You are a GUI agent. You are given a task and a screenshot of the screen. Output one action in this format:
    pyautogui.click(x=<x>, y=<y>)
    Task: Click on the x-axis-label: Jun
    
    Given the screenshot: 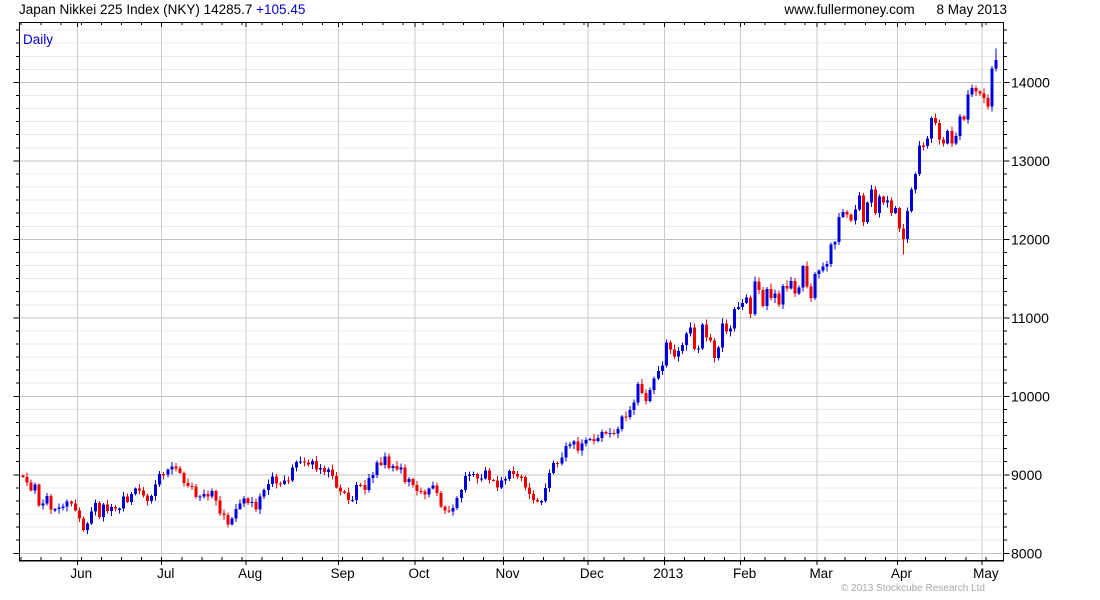 What is the action you would take?
    pyautogui.click(x=81, y=573)
    